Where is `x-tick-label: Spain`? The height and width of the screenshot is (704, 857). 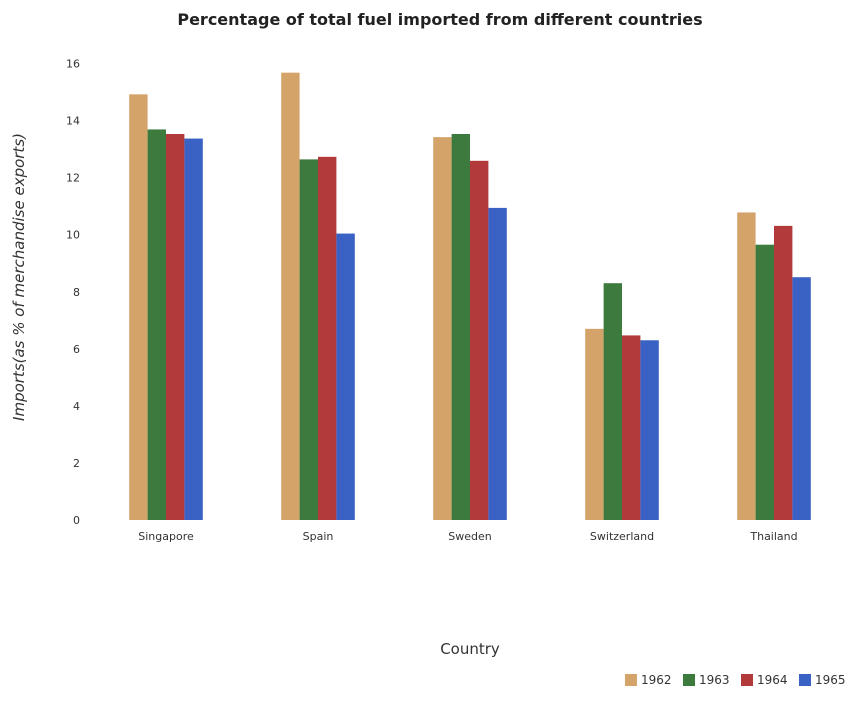
x-tick-label: Spain is located at coordinates (318, 536).